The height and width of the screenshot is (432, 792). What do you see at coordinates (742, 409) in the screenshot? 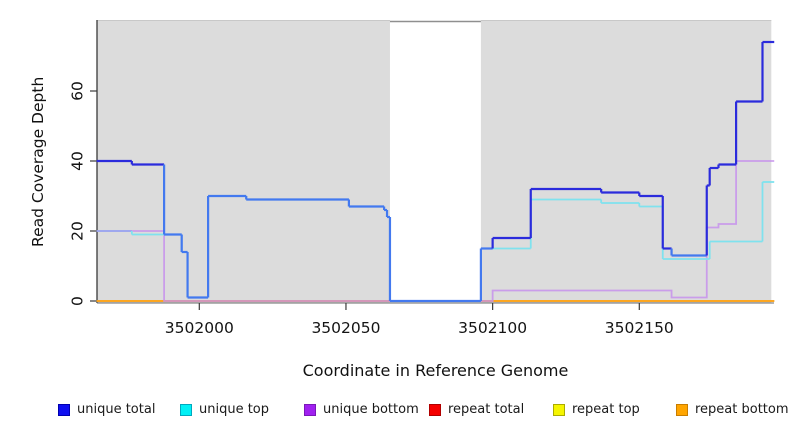
I see `legend-label: repeat bottom` at bounding box center [742, 409].